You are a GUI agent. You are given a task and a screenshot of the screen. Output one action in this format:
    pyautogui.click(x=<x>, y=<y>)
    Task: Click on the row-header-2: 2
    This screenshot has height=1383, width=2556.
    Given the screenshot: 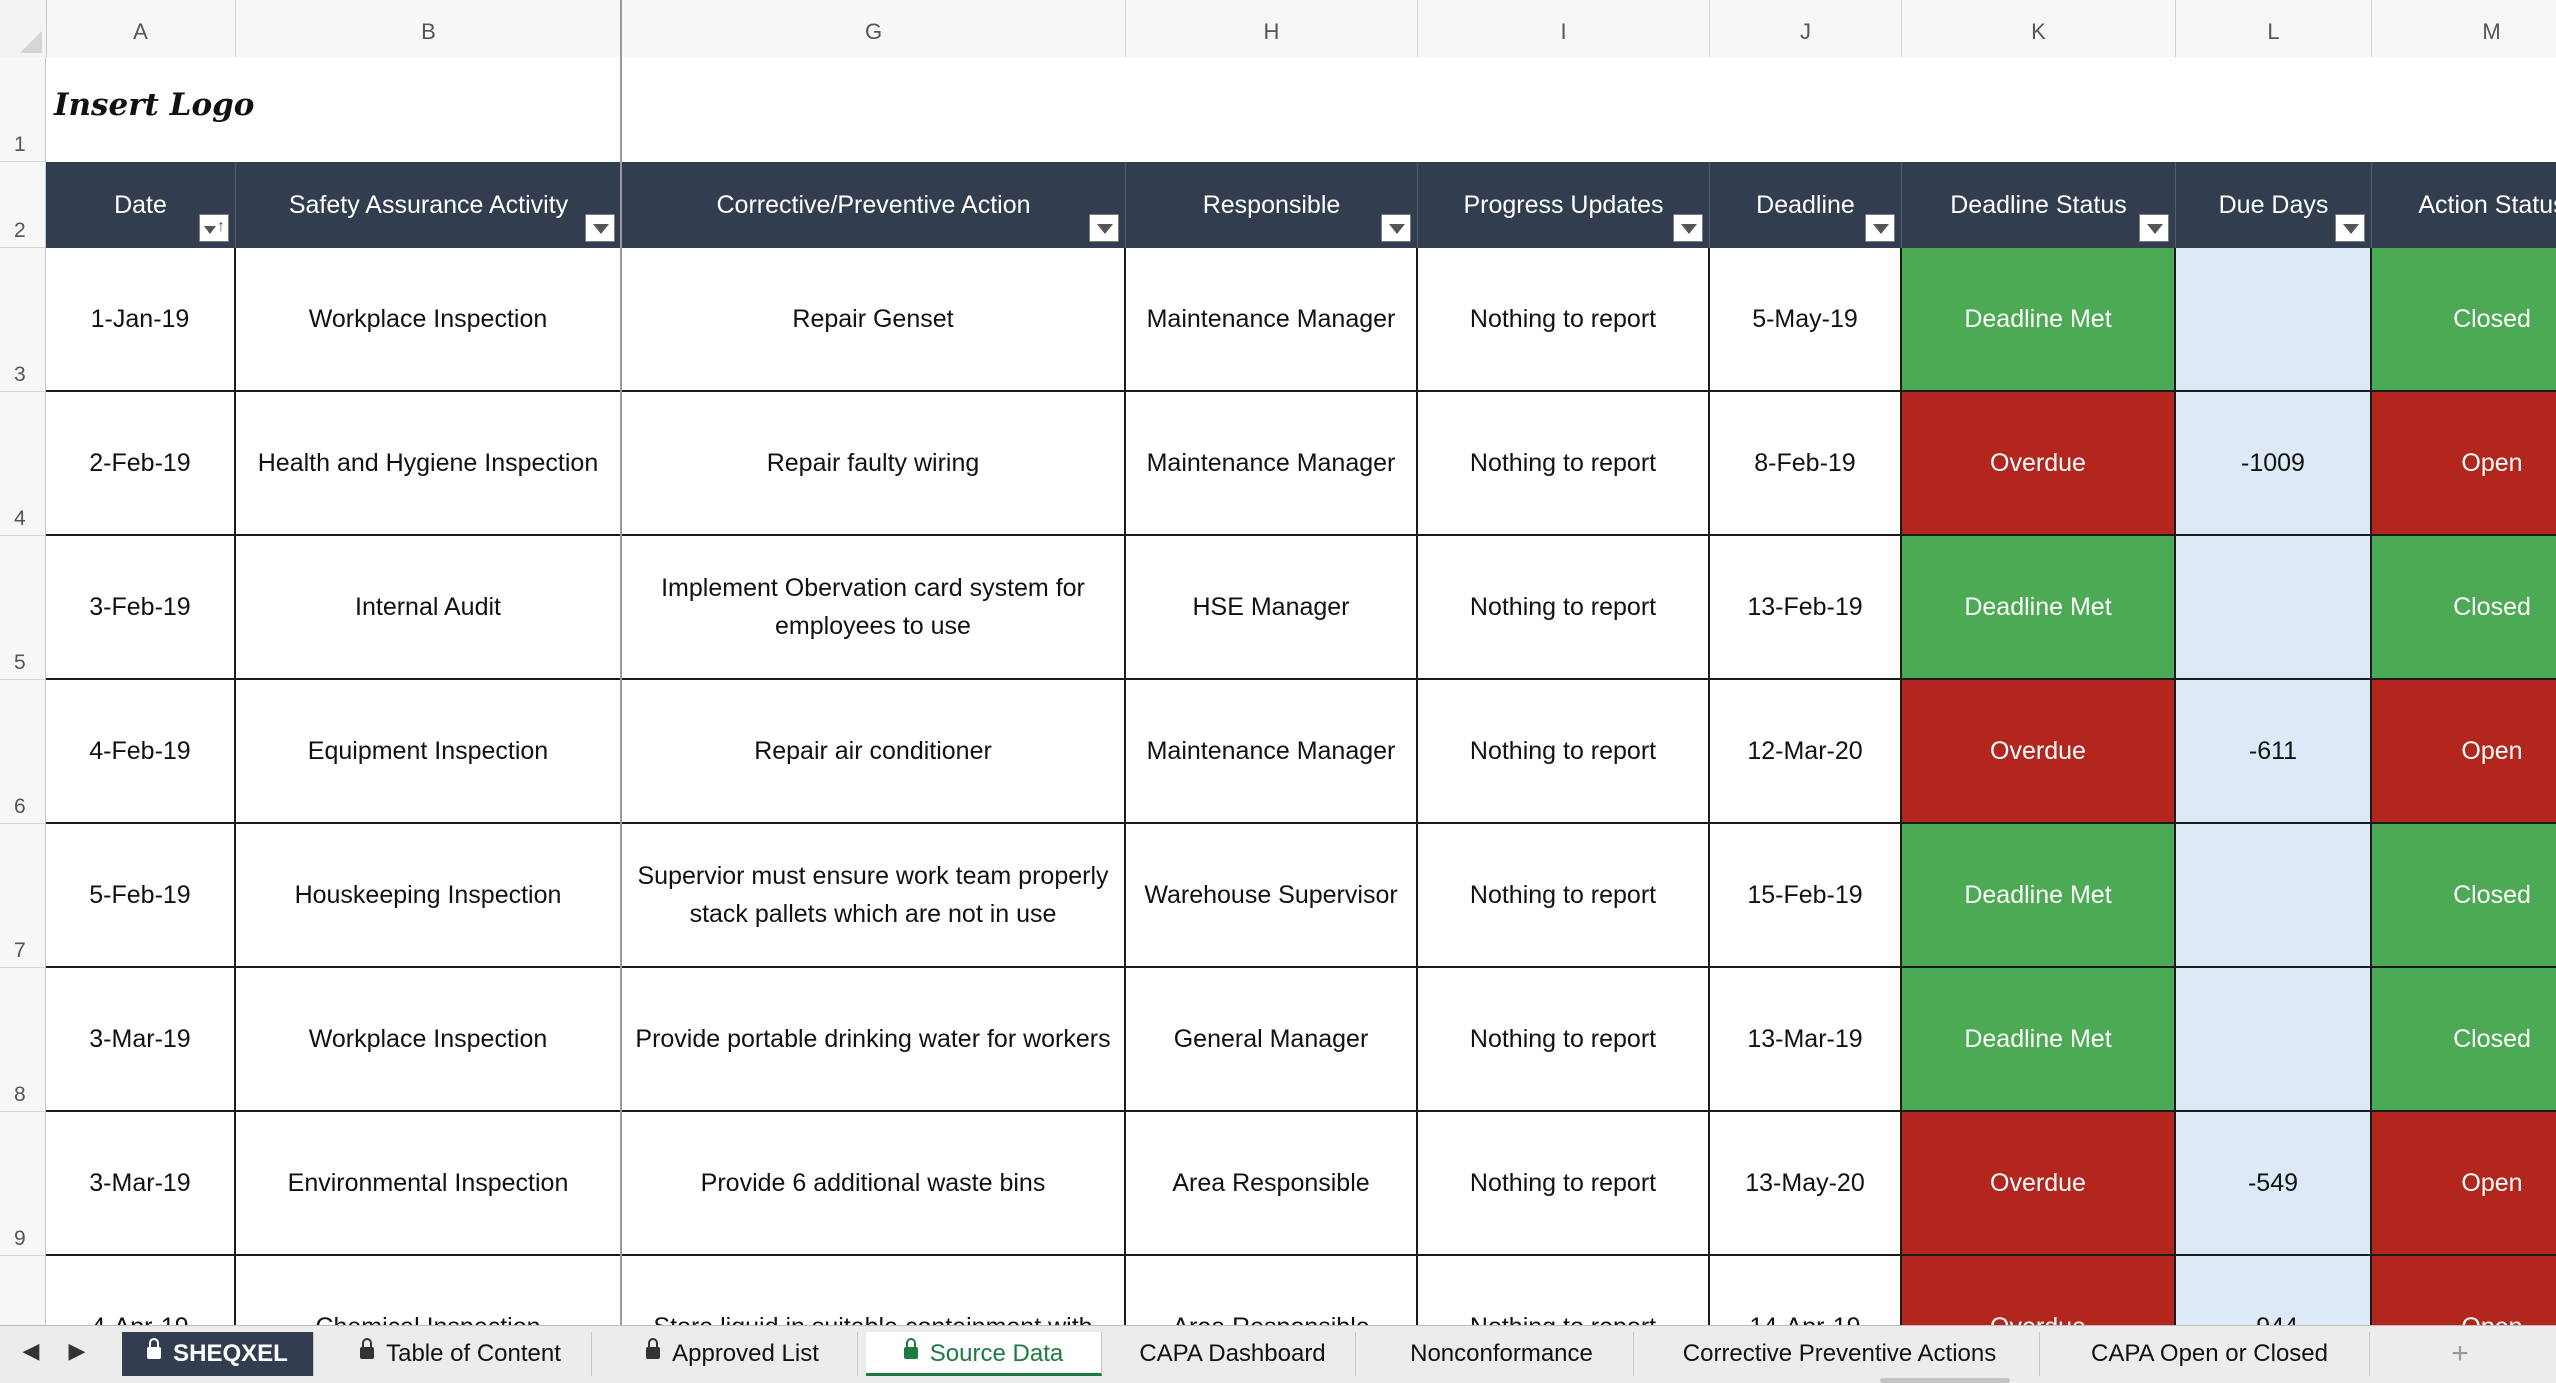 What is the action you would take?
    pyautogui.click(x=23, y=205)
    